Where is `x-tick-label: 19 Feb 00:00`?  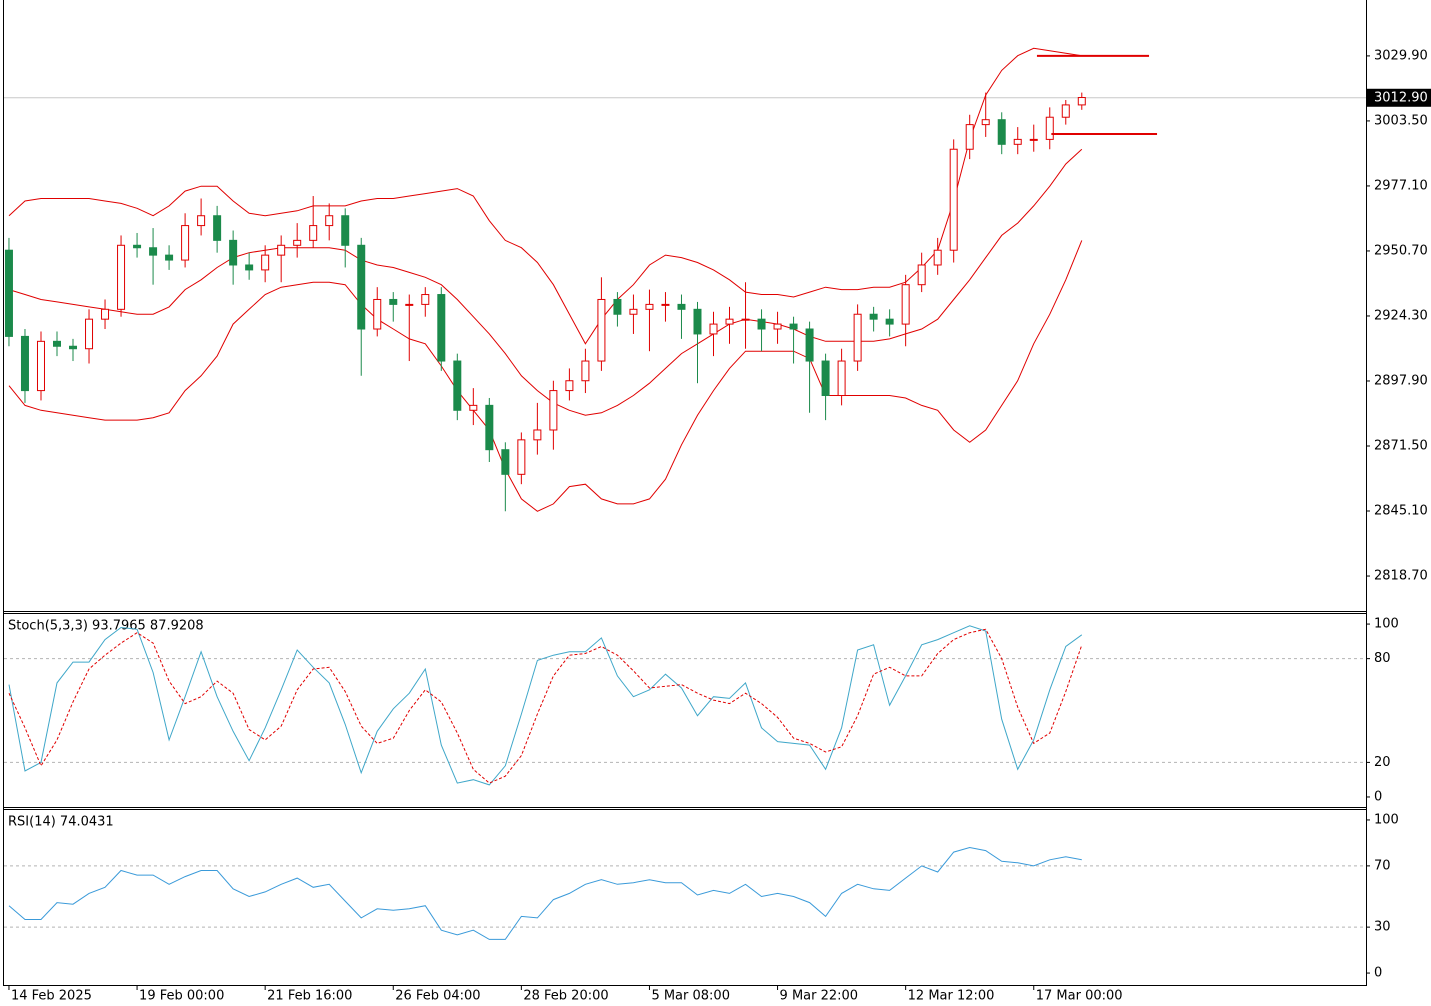 x-tick-label: 19 Feb 00:00 is located at coordinates (181, 996).